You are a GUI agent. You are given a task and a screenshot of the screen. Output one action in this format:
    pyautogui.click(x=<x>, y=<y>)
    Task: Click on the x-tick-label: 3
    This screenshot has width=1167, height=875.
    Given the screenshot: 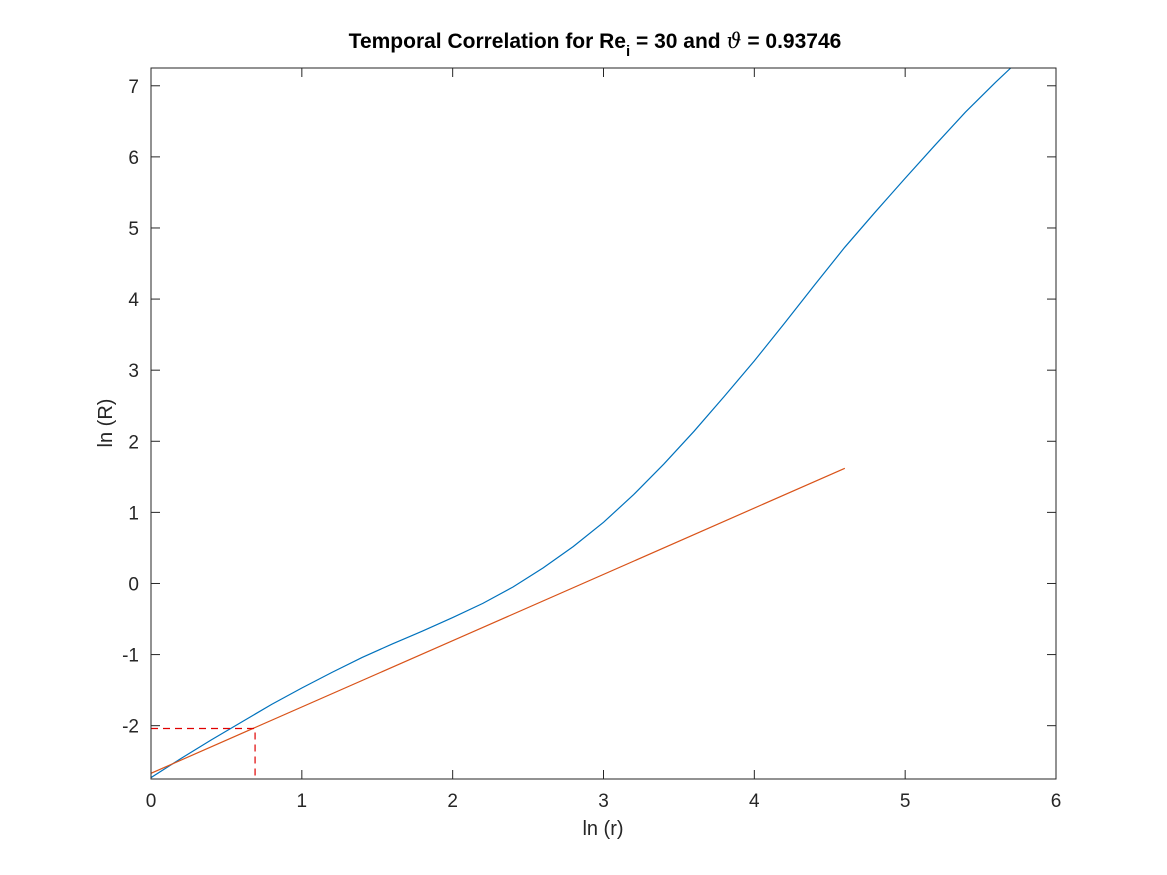 What is the action you would take?
    pyautogui.click(x=603, y=801)
    